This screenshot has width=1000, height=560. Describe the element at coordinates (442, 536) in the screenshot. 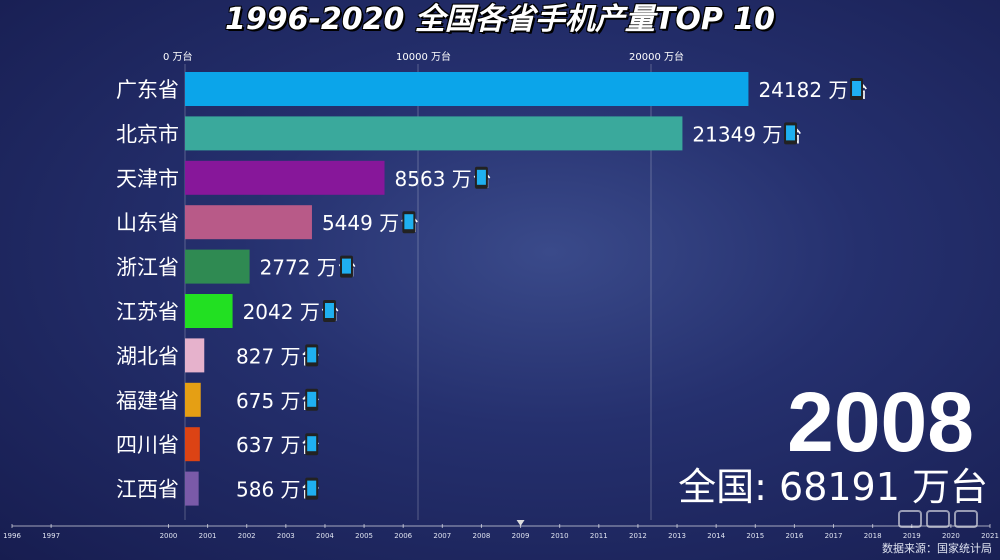

I see `timeline-year-label: 2007` at that location.